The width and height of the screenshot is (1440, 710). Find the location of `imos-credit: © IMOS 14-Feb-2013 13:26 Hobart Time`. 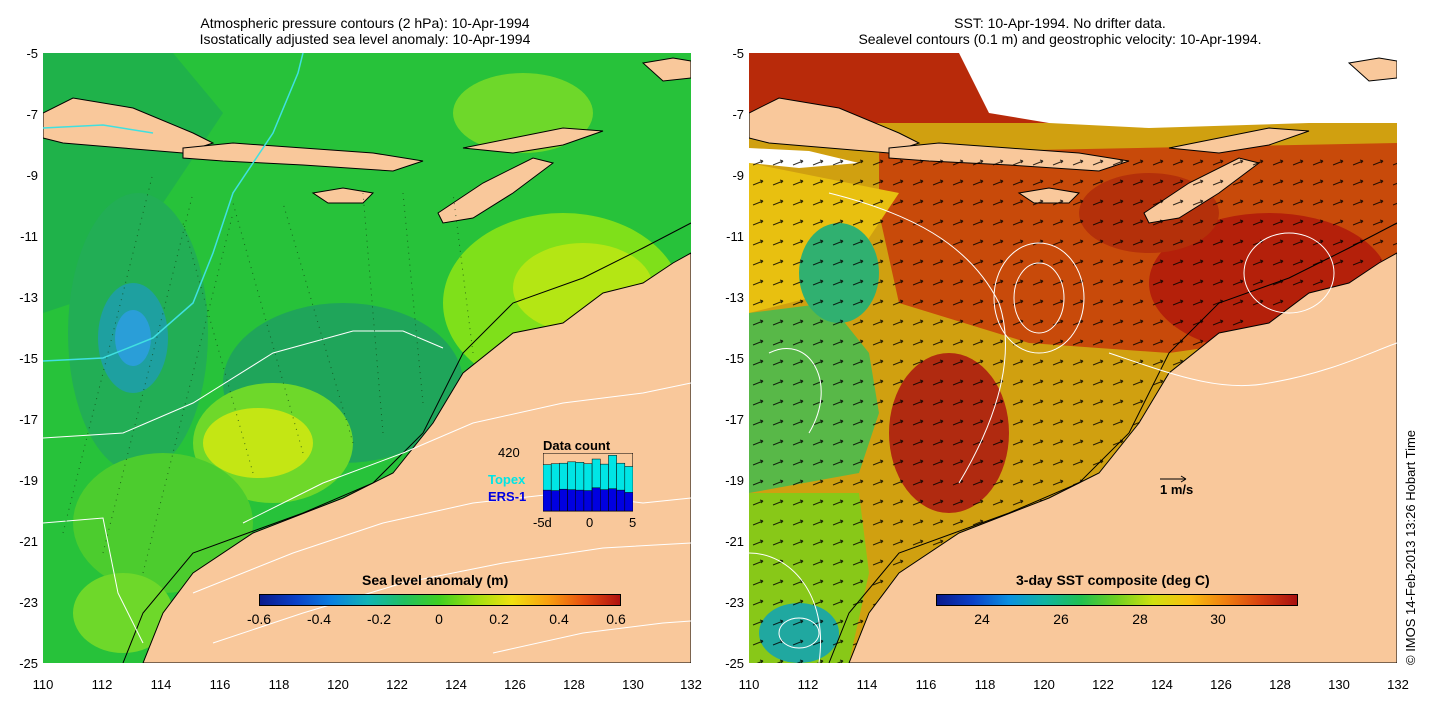

imos-credit: © IMOS 14-Feb-2013 13:26 Hobart Time is located at coordinates (1410, 547).